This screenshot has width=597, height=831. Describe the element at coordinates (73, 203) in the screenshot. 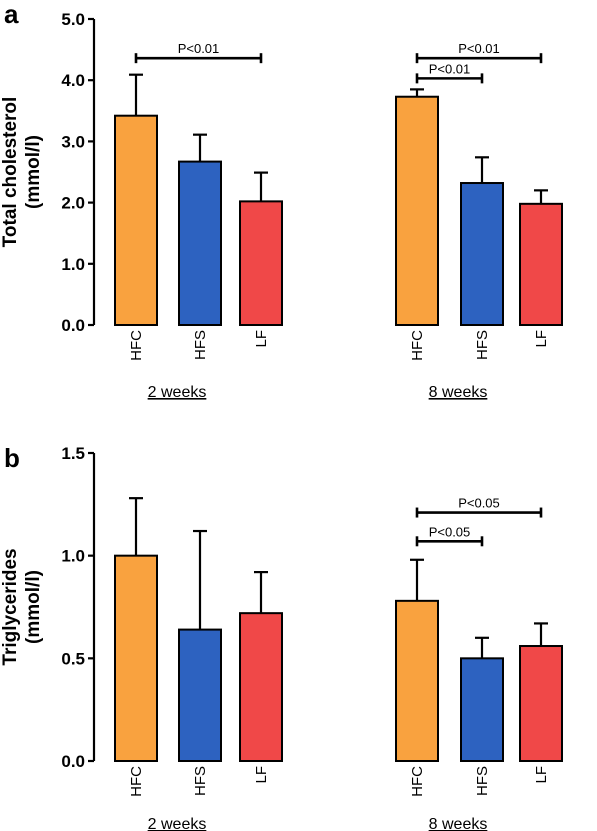

I see `y-tick-label: 2.0` at that location.